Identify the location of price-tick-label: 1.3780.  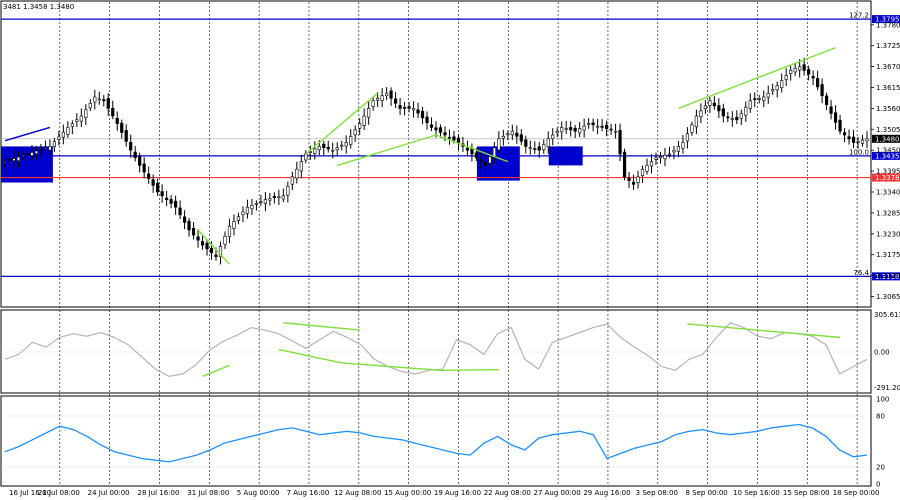
(888, 25).